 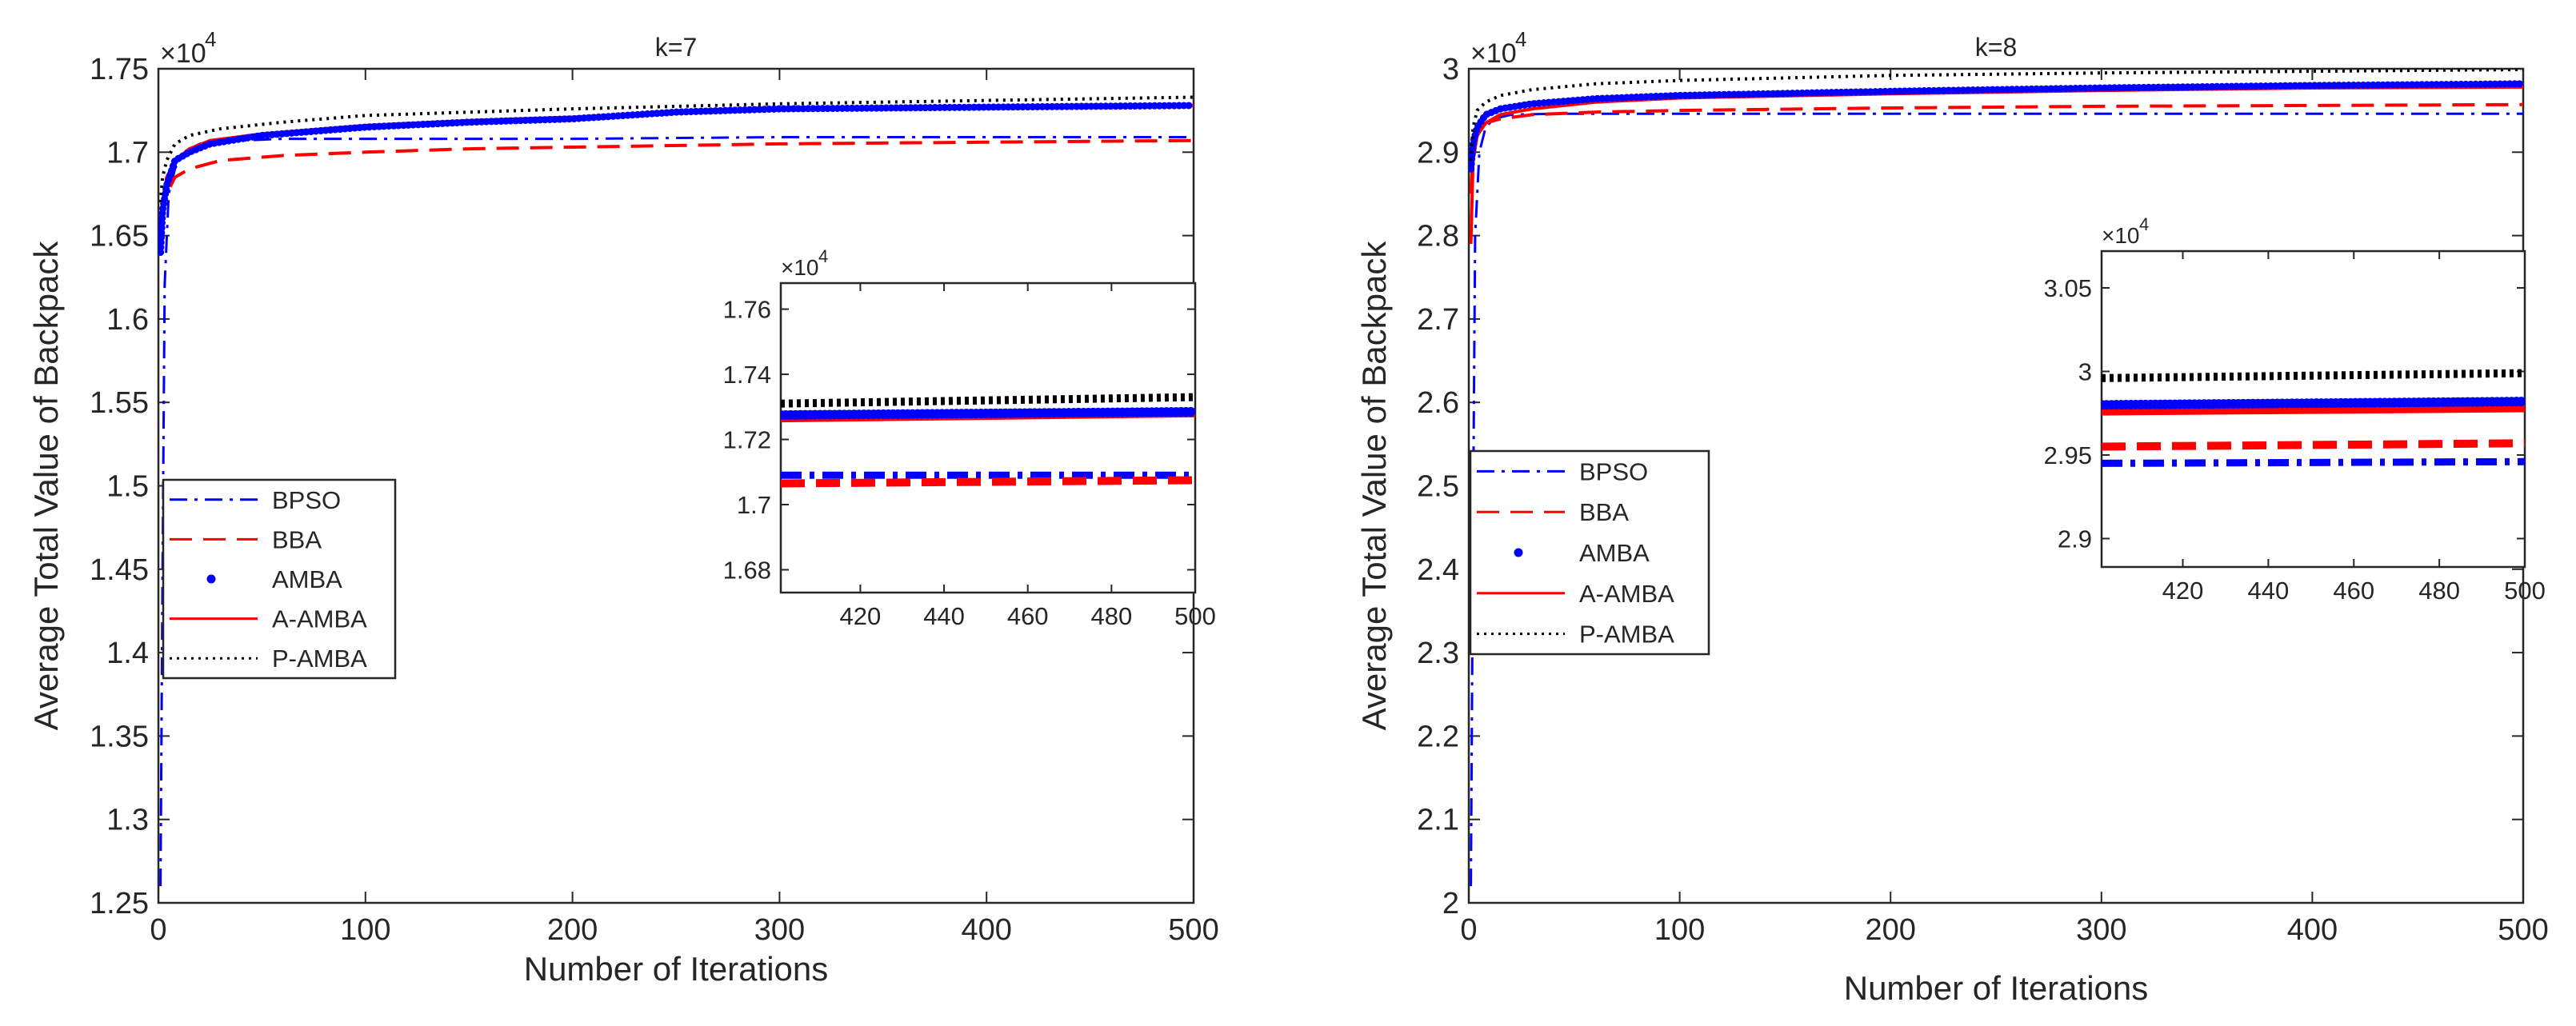 I want to click on legend-label: P-AMBA, so click(x=1626, y=635).